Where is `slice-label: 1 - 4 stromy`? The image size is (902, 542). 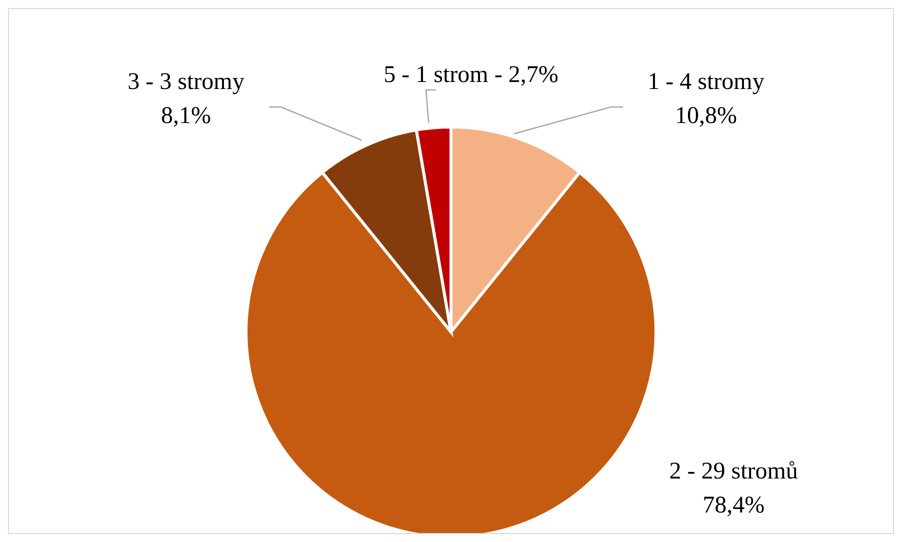 slice-label: 1 - 4 stromy is located at coordinates (706, 82).